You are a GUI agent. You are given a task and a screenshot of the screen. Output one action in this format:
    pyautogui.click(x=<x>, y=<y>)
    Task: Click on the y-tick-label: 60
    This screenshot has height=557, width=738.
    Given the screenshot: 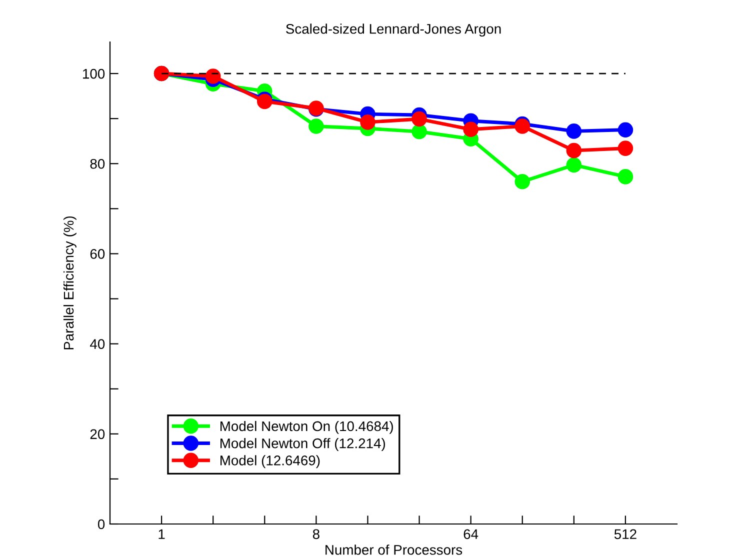 What is the action you would take?
    pyautogui.click(x=97, y=254)
    